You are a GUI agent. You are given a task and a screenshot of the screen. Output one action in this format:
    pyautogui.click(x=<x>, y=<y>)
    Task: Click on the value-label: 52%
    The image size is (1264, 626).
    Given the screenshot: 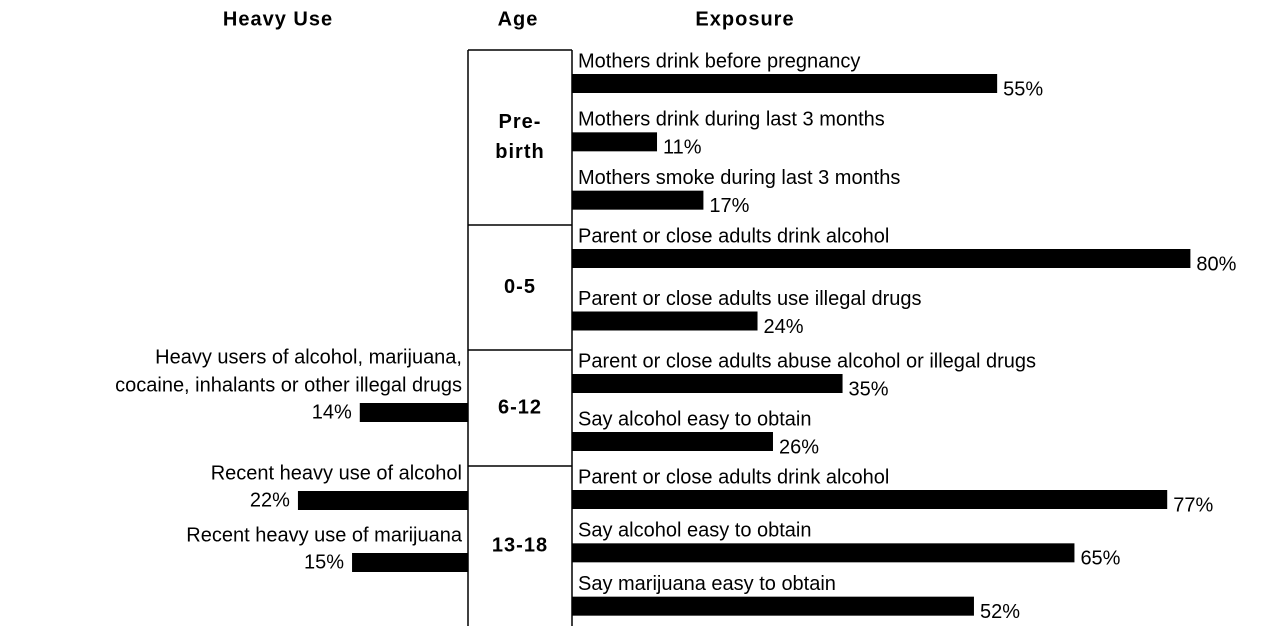 What is the action you would take?
    pyautogui.click(x=1000, y=612)
    